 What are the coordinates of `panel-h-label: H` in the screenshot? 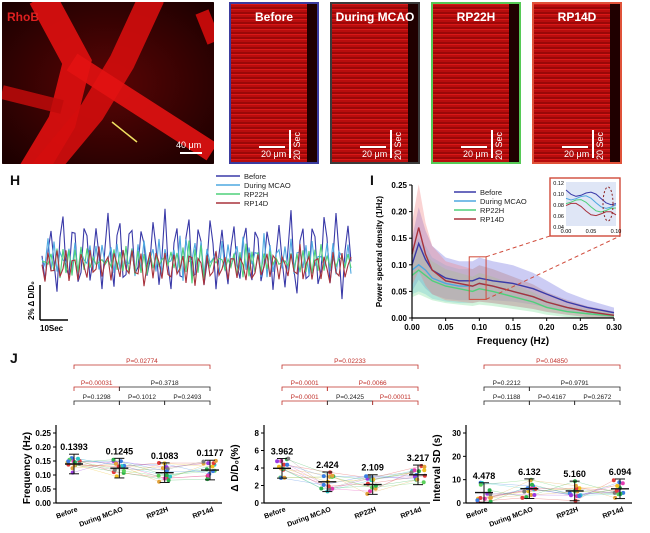 It's located at (15, 180).